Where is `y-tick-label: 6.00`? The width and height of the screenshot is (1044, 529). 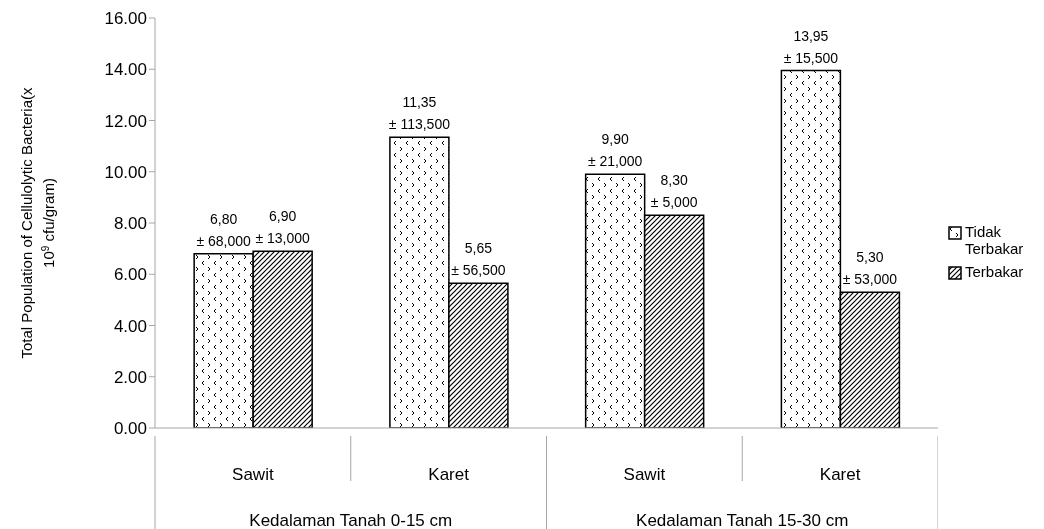 y-tick-label: 6.00 is located at coordinates (130, 275).